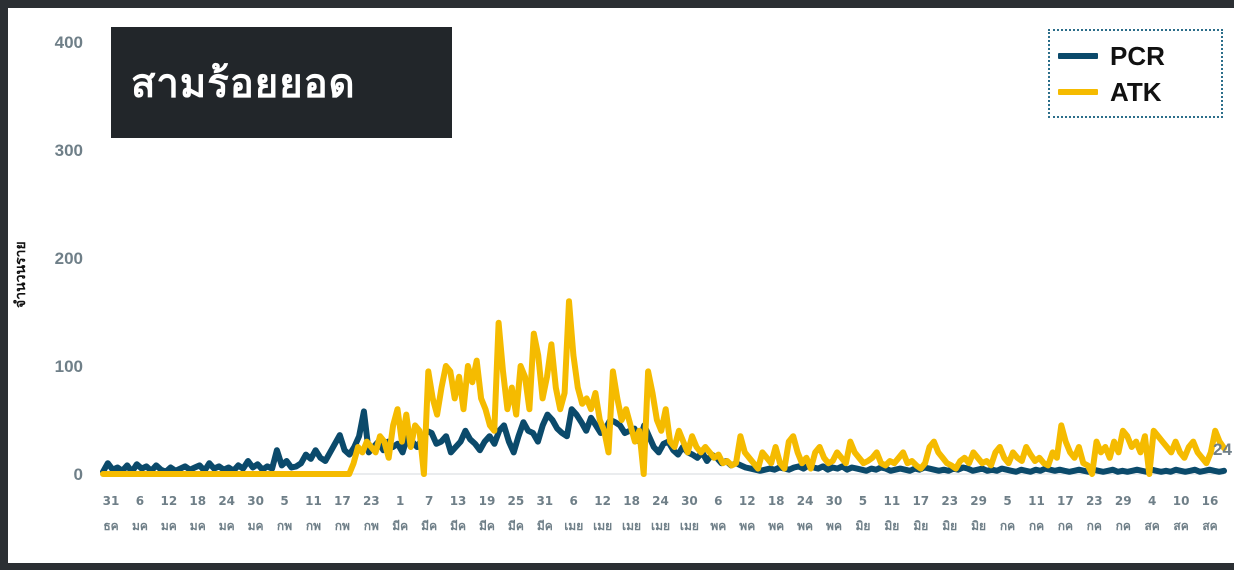 This screenshot has width=1234, height=570. I want to click on x-tick-day: 4, so click(1152, 501).